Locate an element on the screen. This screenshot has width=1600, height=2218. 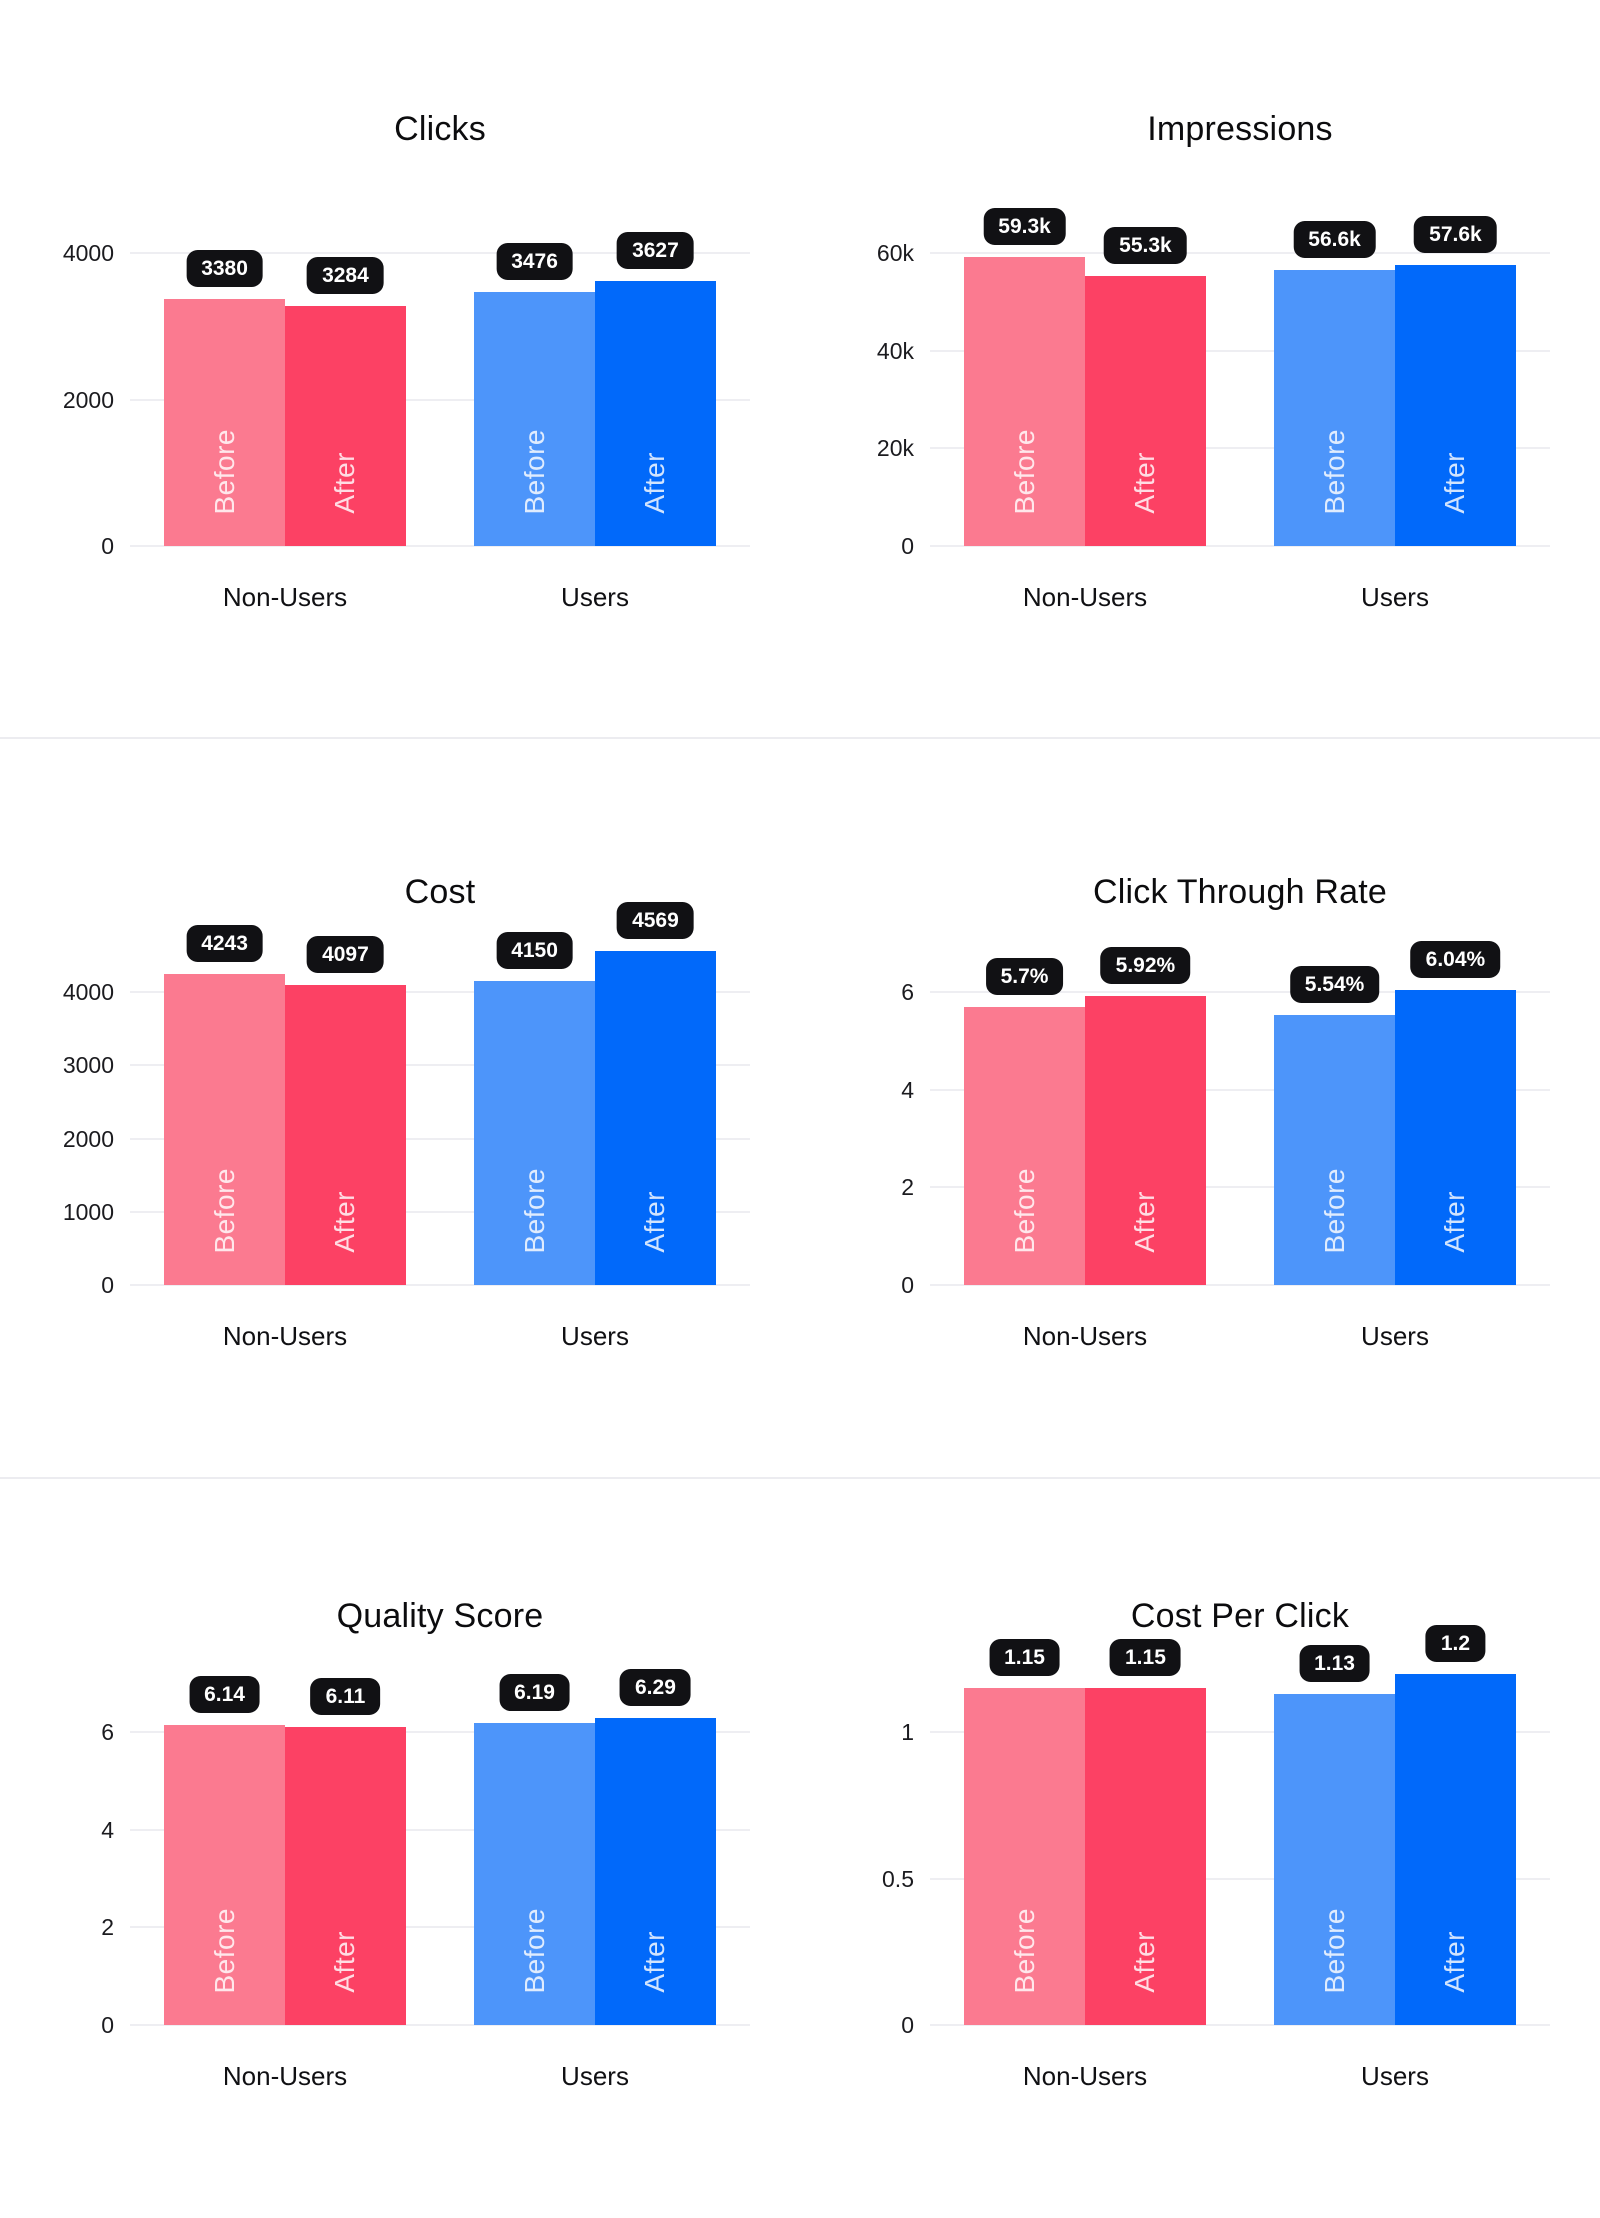
value-pill-after-users: 3627 is located at coordinates (655, 250).